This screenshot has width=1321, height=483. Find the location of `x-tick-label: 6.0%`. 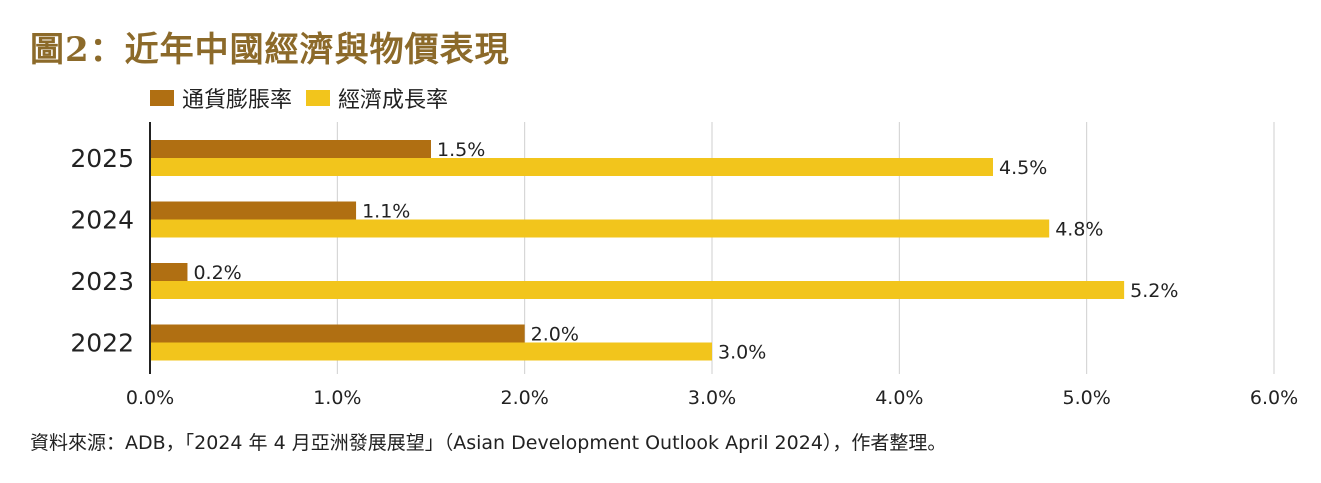

x-tick-label: 6.0% is located at coordinates (1274, 398).